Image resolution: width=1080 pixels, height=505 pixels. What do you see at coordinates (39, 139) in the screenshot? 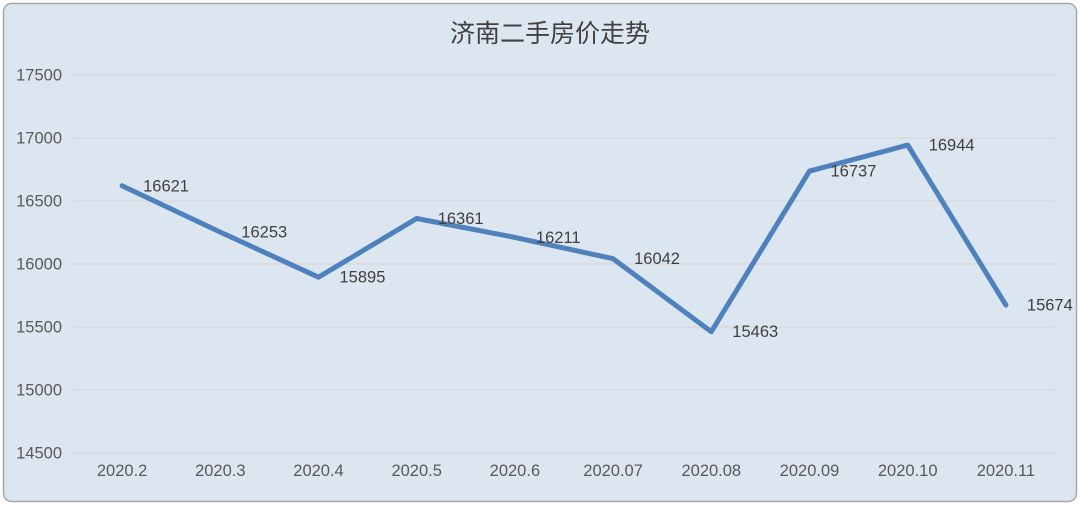
I see `y-tick-label: 17000` at bounding box center [39, 139].